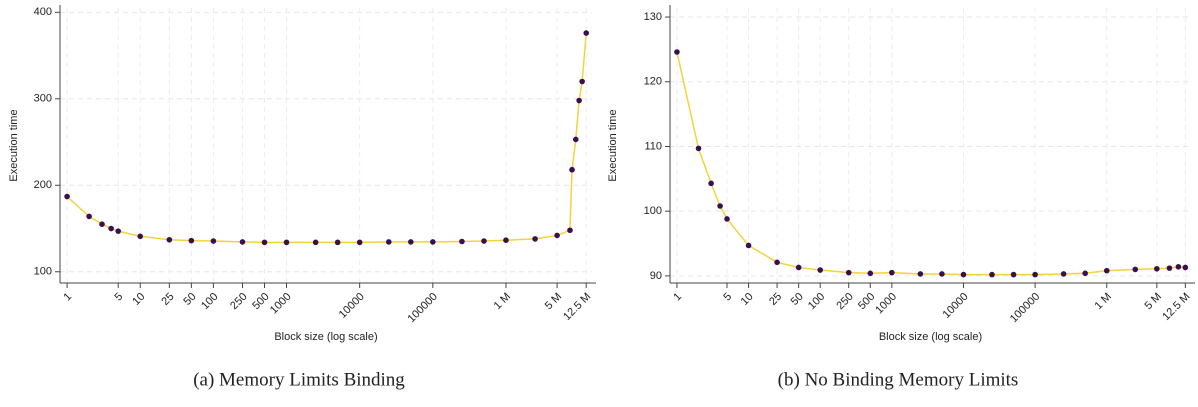  Describe the element at coordinates (299, 379) in the screenshot. I see `caption: (a) Memory Limits Binding` at that location.